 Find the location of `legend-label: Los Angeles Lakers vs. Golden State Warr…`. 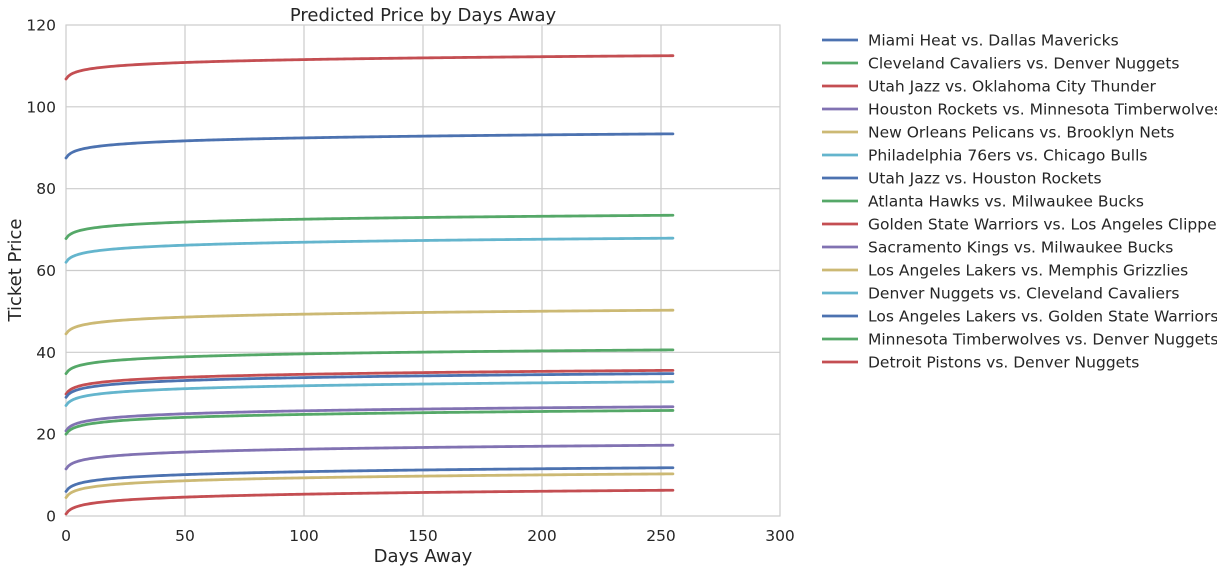

legend-label: Los Angeles Lakers vs. Golden State Warr… is located at coordinates (1042, 317).